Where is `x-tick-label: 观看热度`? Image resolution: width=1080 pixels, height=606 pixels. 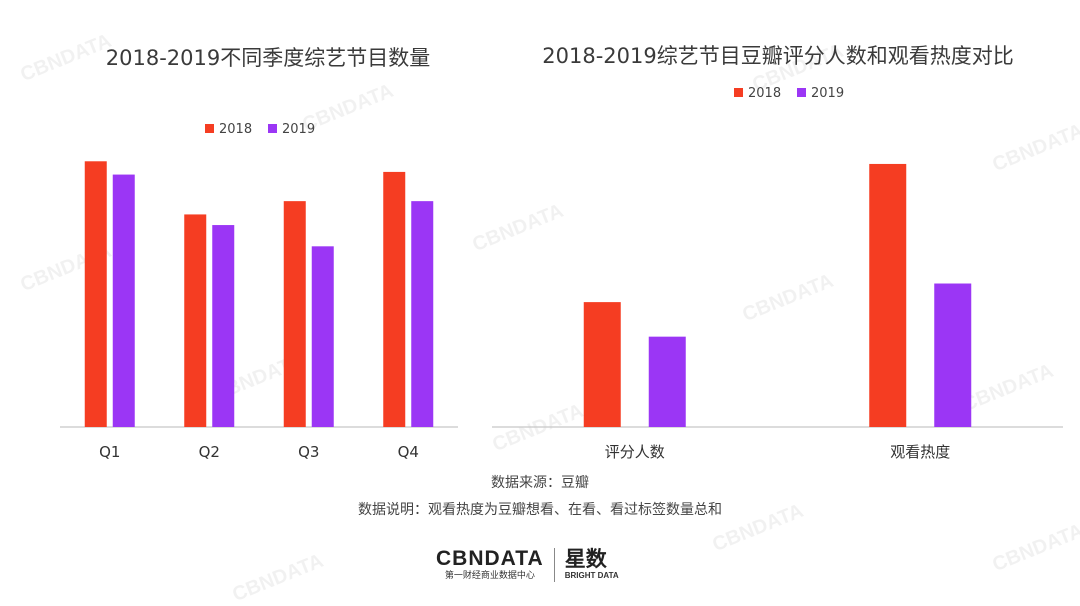
x-tick-label: 观看热度 is located at coordinates (920, 452).